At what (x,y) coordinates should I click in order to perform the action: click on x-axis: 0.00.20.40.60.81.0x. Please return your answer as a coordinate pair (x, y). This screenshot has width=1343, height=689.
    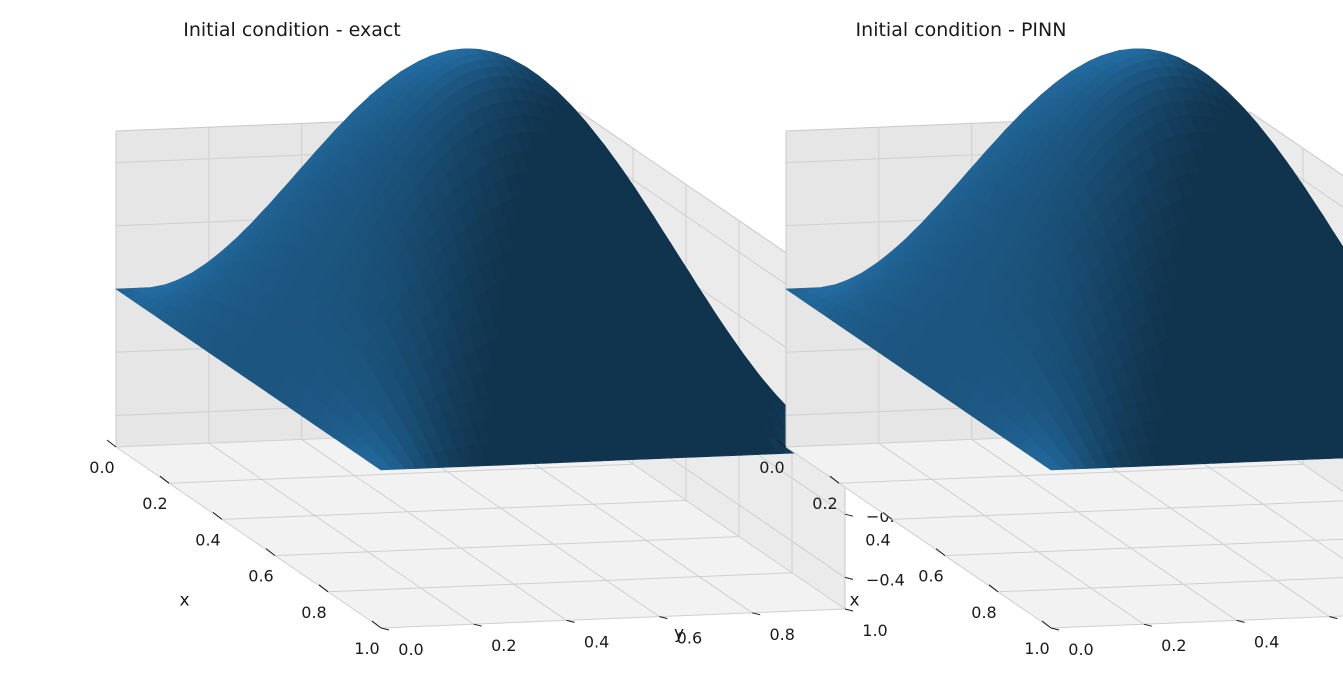
    Looking at the image, I should click on (905, 548).